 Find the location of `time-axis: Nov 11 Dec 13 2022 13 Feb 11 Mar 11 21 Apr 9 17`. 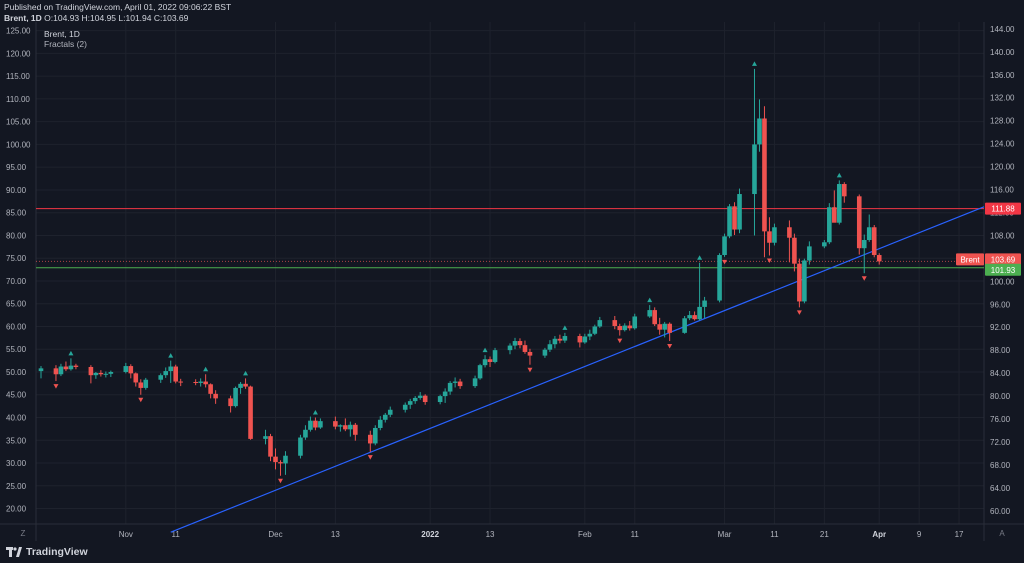

time-axis: Nov 11 Dec 13 2022 13 Feb 11 Mar 11 21 Apr 9 17 is located at coordinates (541, 534).